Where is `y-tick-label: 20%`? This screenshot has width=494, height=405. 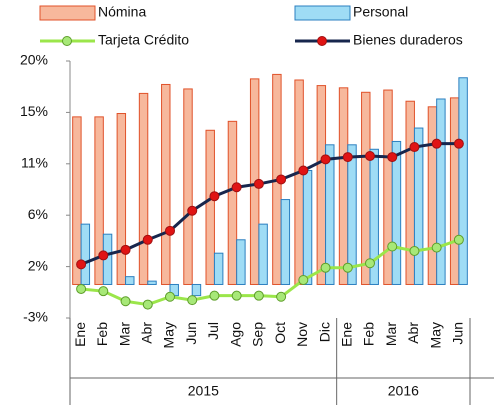 y-tick-label: 20% is located at coordinates (34, 60).